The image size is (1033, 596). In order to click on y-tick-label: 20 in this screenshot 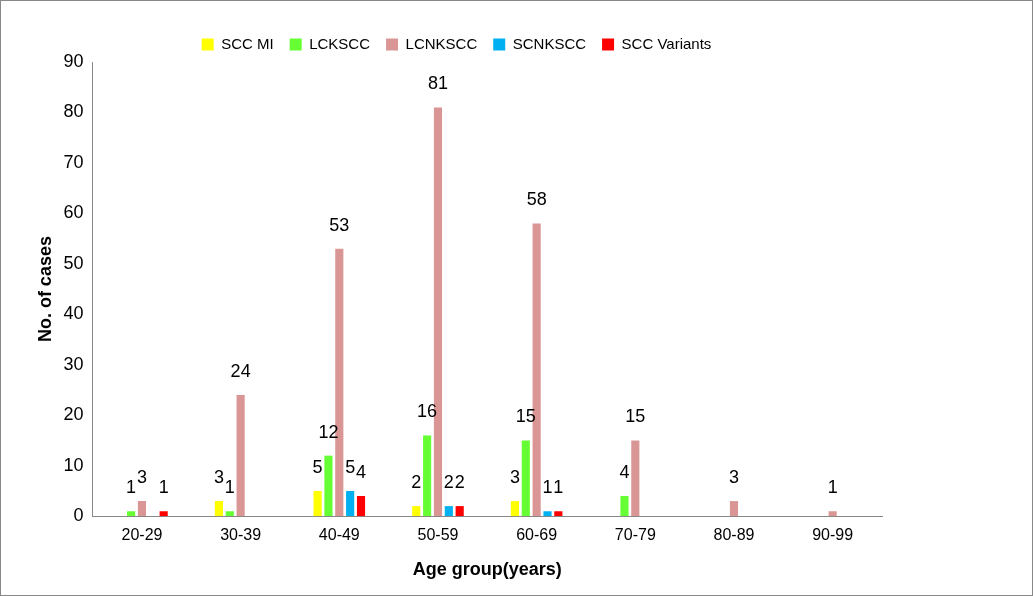, I will do `click(73, 414)`.